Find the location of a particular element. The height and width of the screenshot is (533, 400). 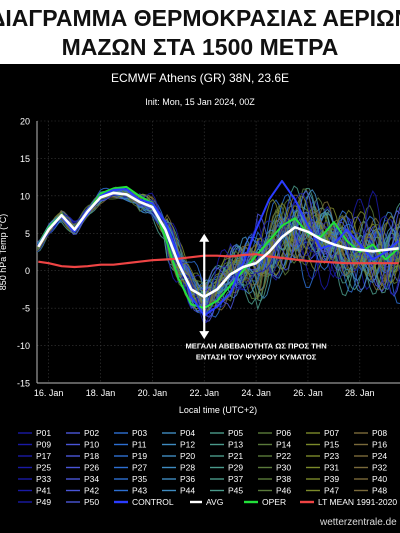

legend-entry-p19: P19 is located at coordinates (139, 456).